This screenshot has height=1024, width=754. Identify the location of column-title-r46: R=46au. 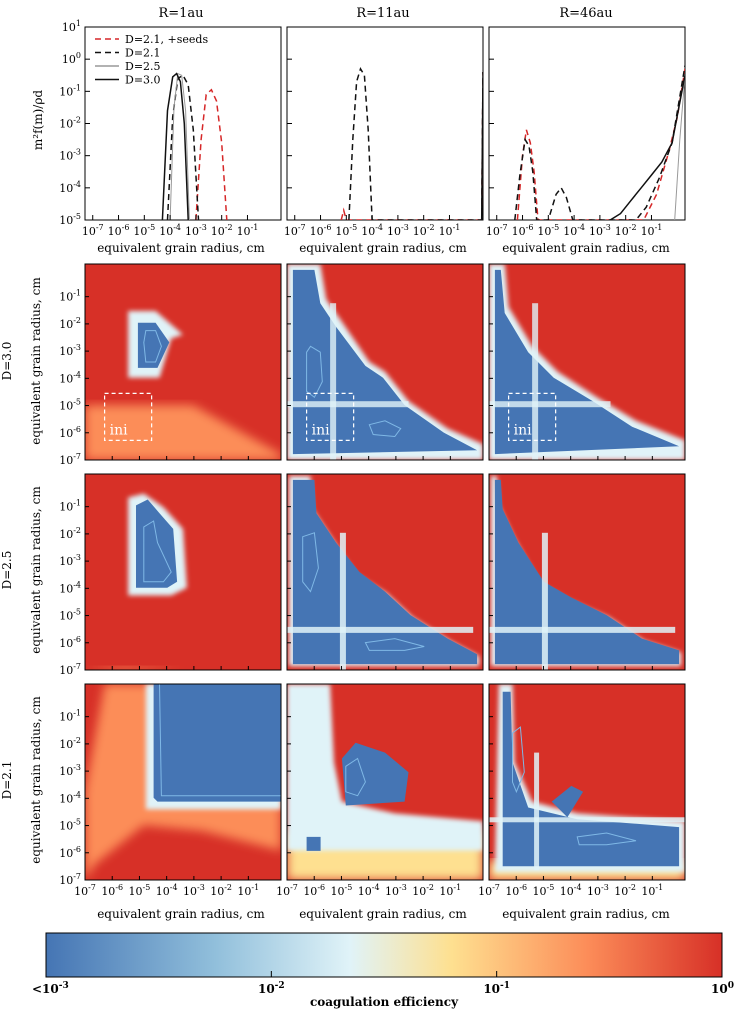
(585, 13).